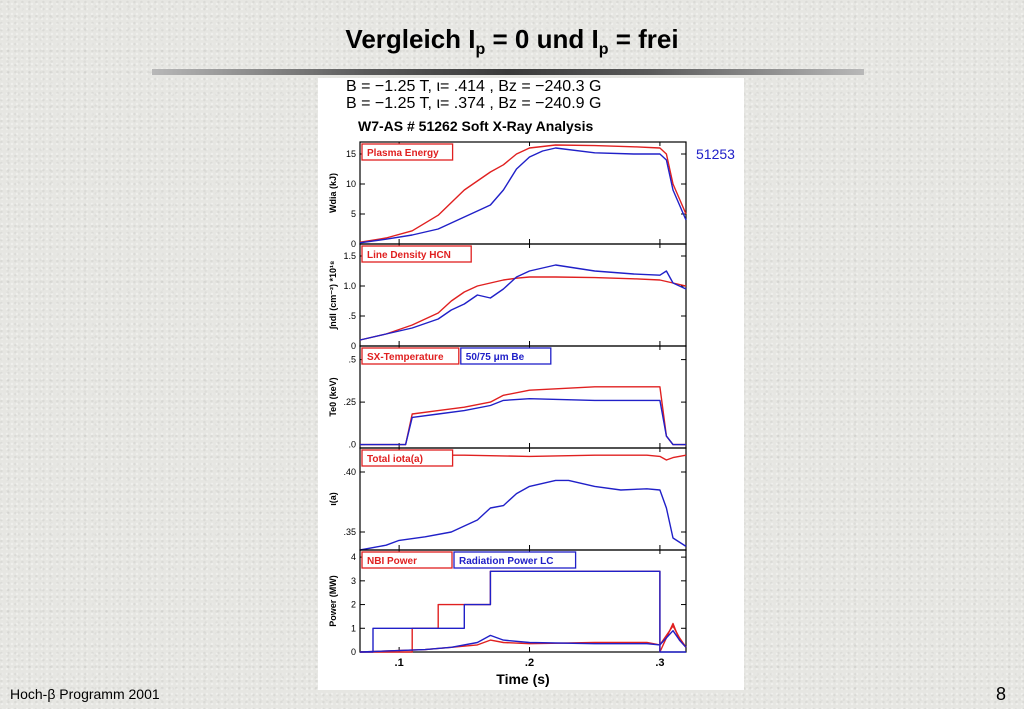 The image size is (1024, 709). What do you see at coordinates (353, 214) in the screenshot?
I see `y-tick-label-0-1: 5` at bounding box center [353, 214].